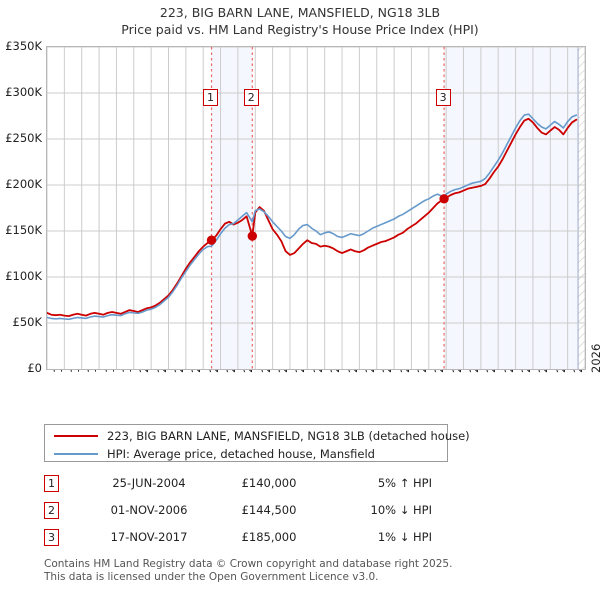 The width and height of the screenshot is (600, 590). What do you see at coordinates (211, 97) in the screenshot?
I see `chart-marker-1: 1` at bounding box center [211, 97].